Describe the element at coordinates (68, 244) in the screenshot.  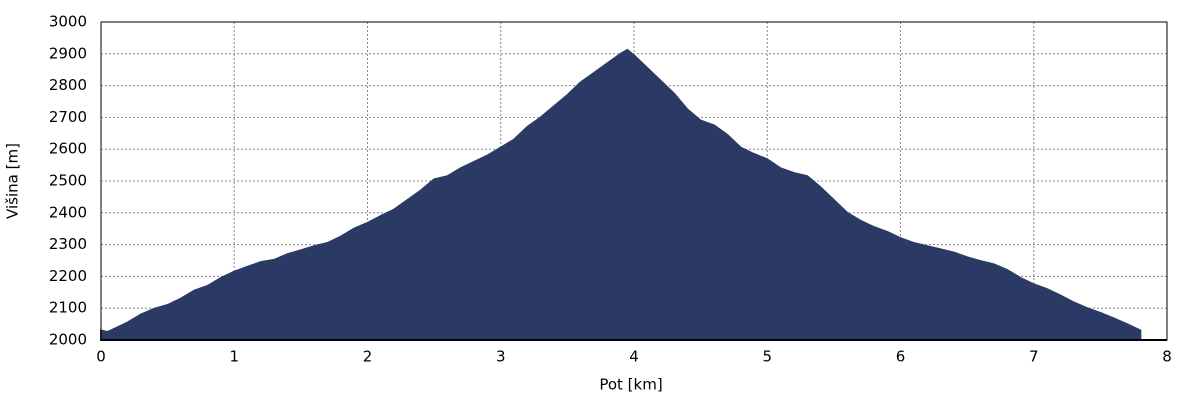
I see `y-tick-label: 2300` at that location.